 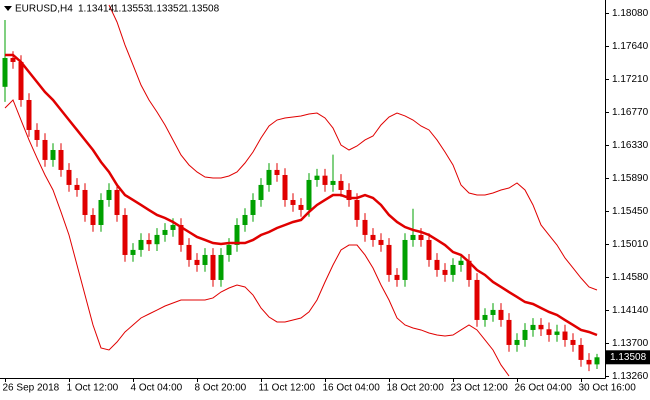 I want to click on y-tick-label: 1.16330, so click(x=630, y=145).